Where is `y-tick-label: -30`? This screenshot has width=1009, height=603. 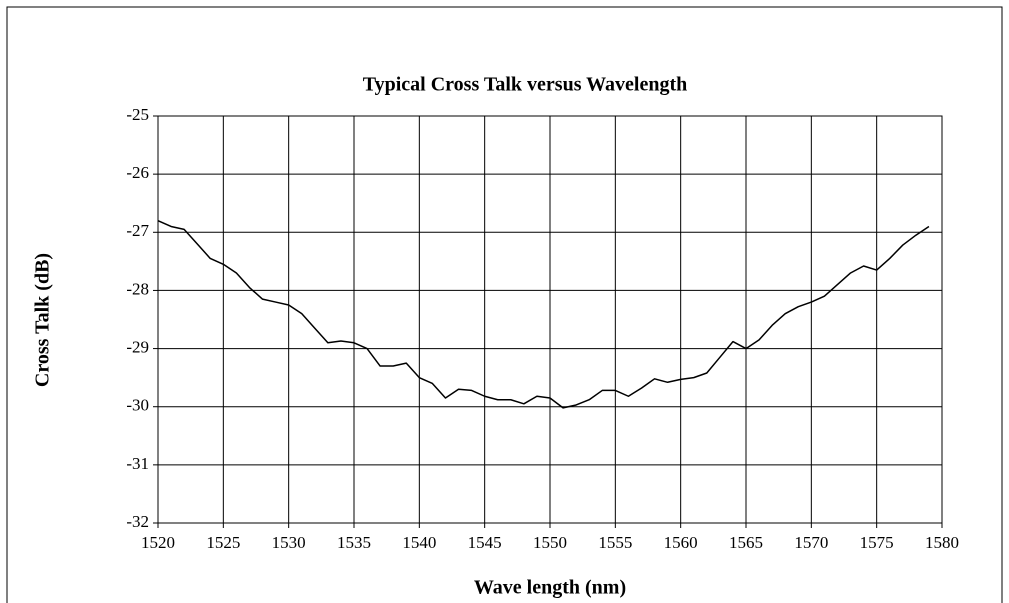
y-tick-label: -30 is located at coordinates (137, 405).